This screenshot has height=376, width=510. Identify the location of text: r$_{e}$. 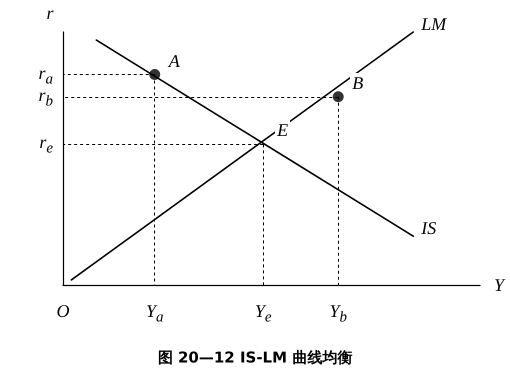
(46, 145).